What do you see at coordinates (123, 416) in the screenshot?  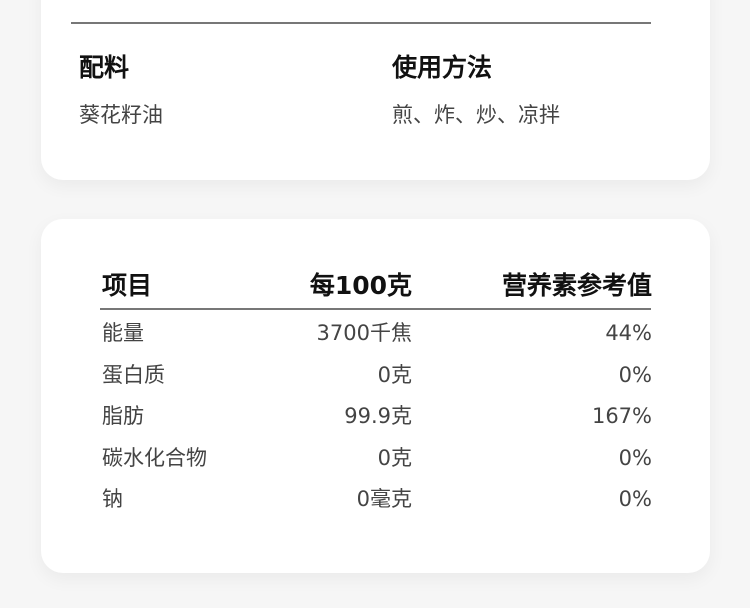 I see `nutrient-name: 脂肪` at bounding box center [123, 416].